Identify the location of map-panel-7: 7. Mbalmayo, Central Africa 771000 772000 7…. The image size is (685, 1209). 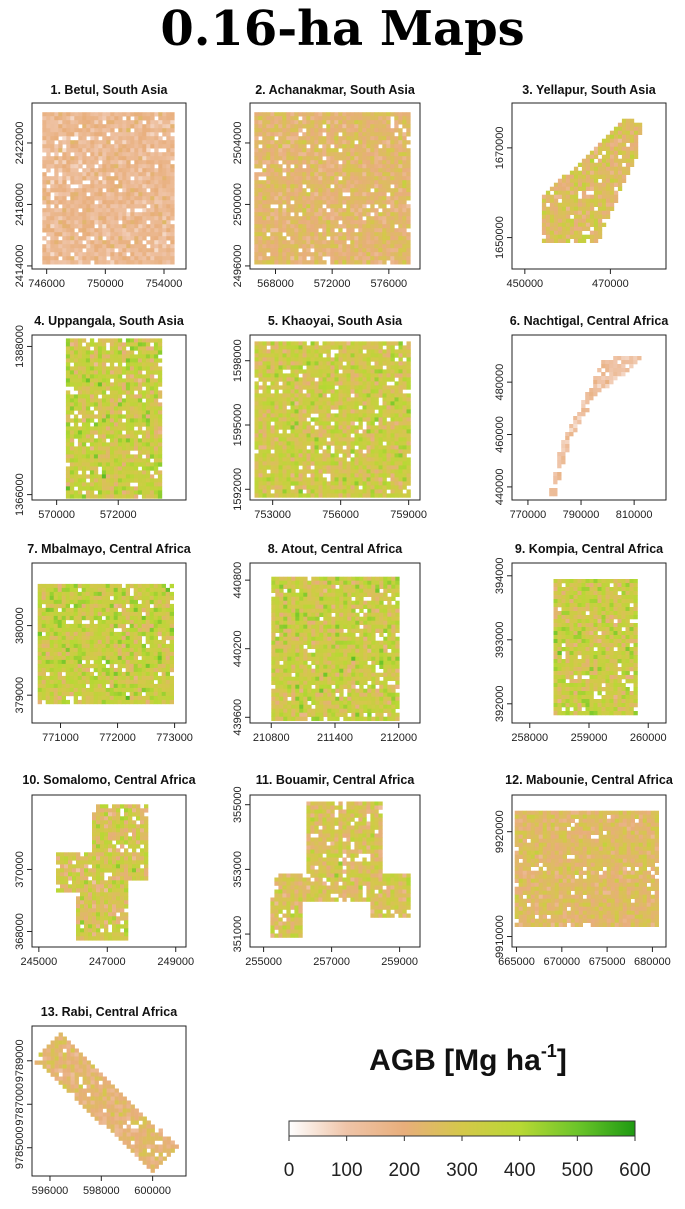
(103, 643).